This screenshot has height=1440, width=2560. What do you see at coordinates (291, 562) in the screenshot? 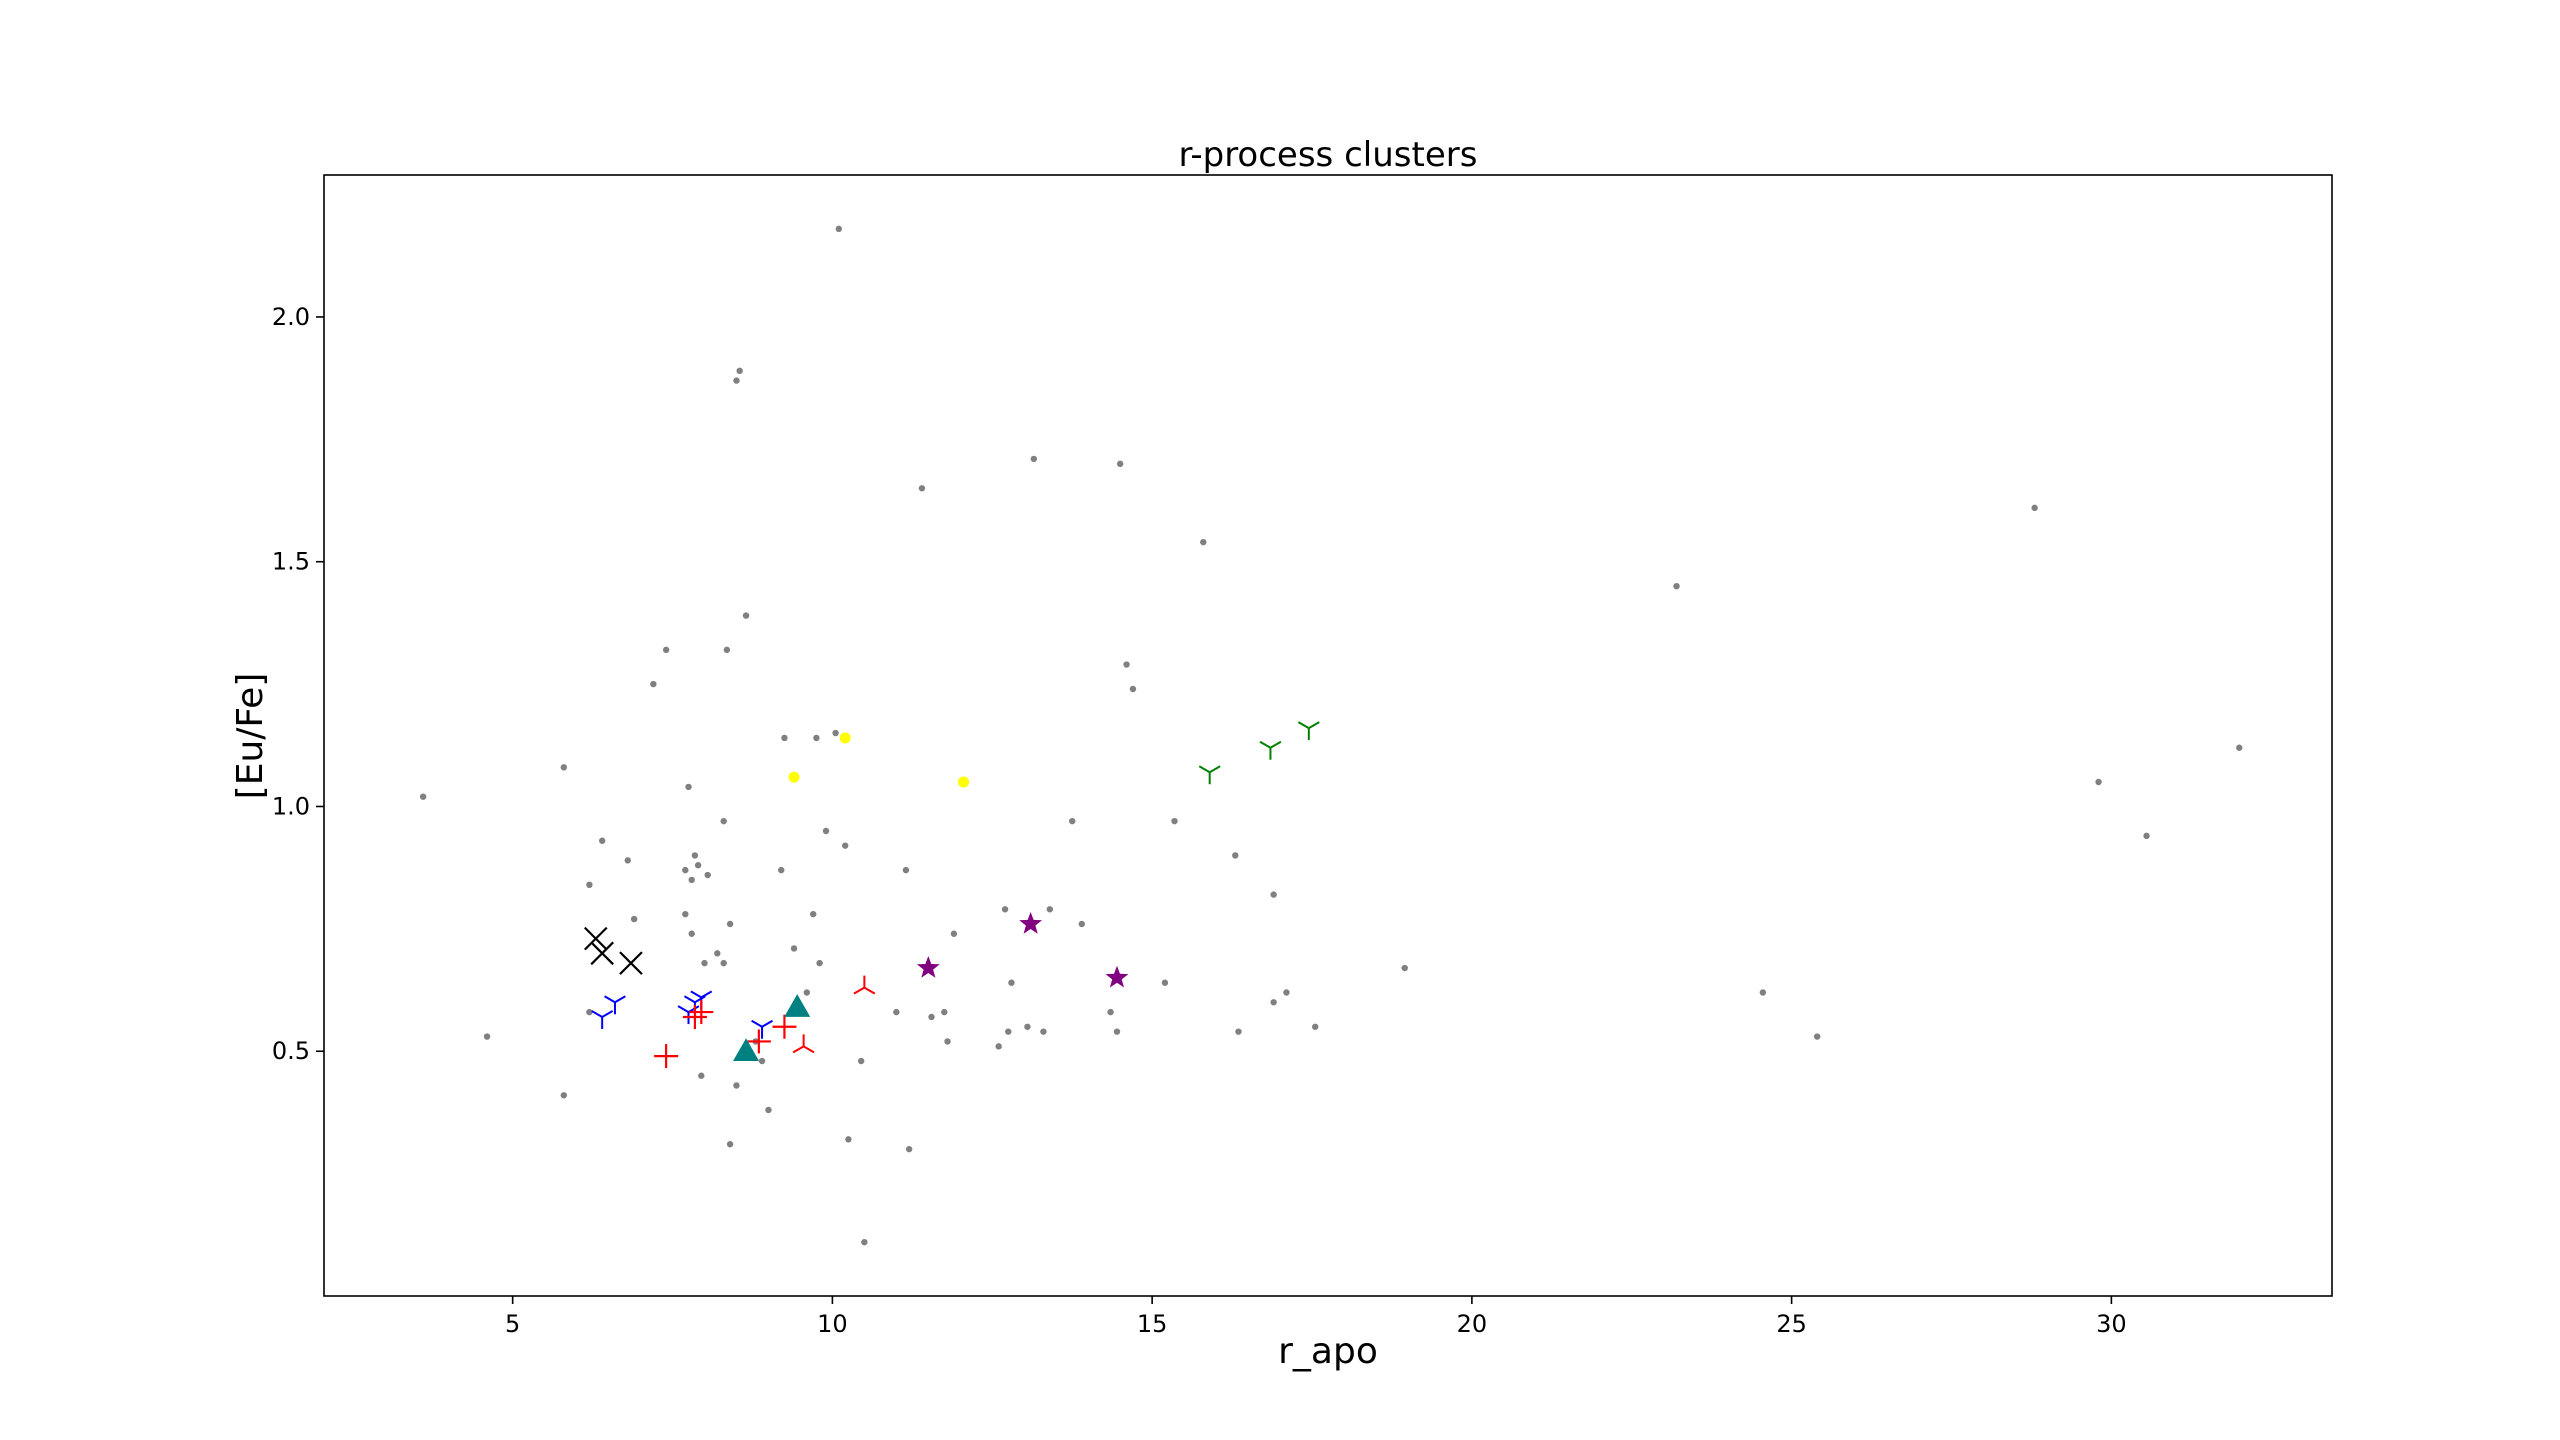
I see `y-tick-label: 1.5` at bounding box center [291, 562].